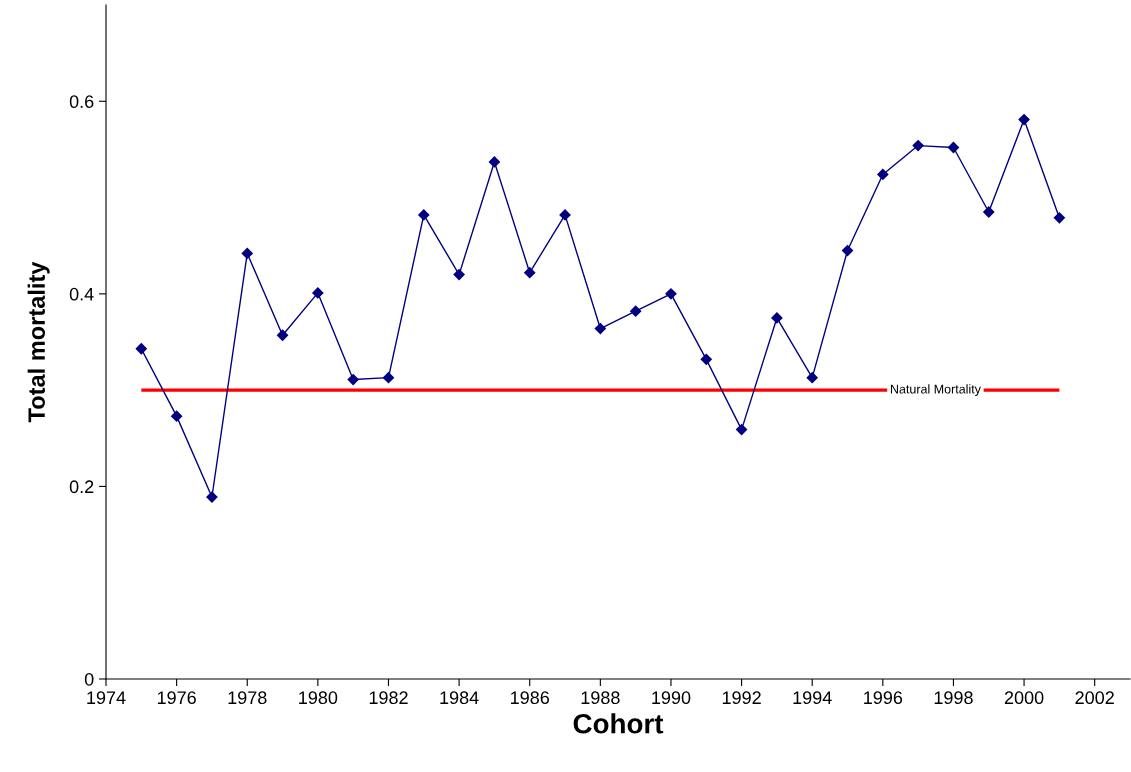 Image resolution: width=1131 pixels, height=772 pixels. Describe the element at coordinates (247, 698) in the screenshot. I see `x-tick-label: 1978` at that location.